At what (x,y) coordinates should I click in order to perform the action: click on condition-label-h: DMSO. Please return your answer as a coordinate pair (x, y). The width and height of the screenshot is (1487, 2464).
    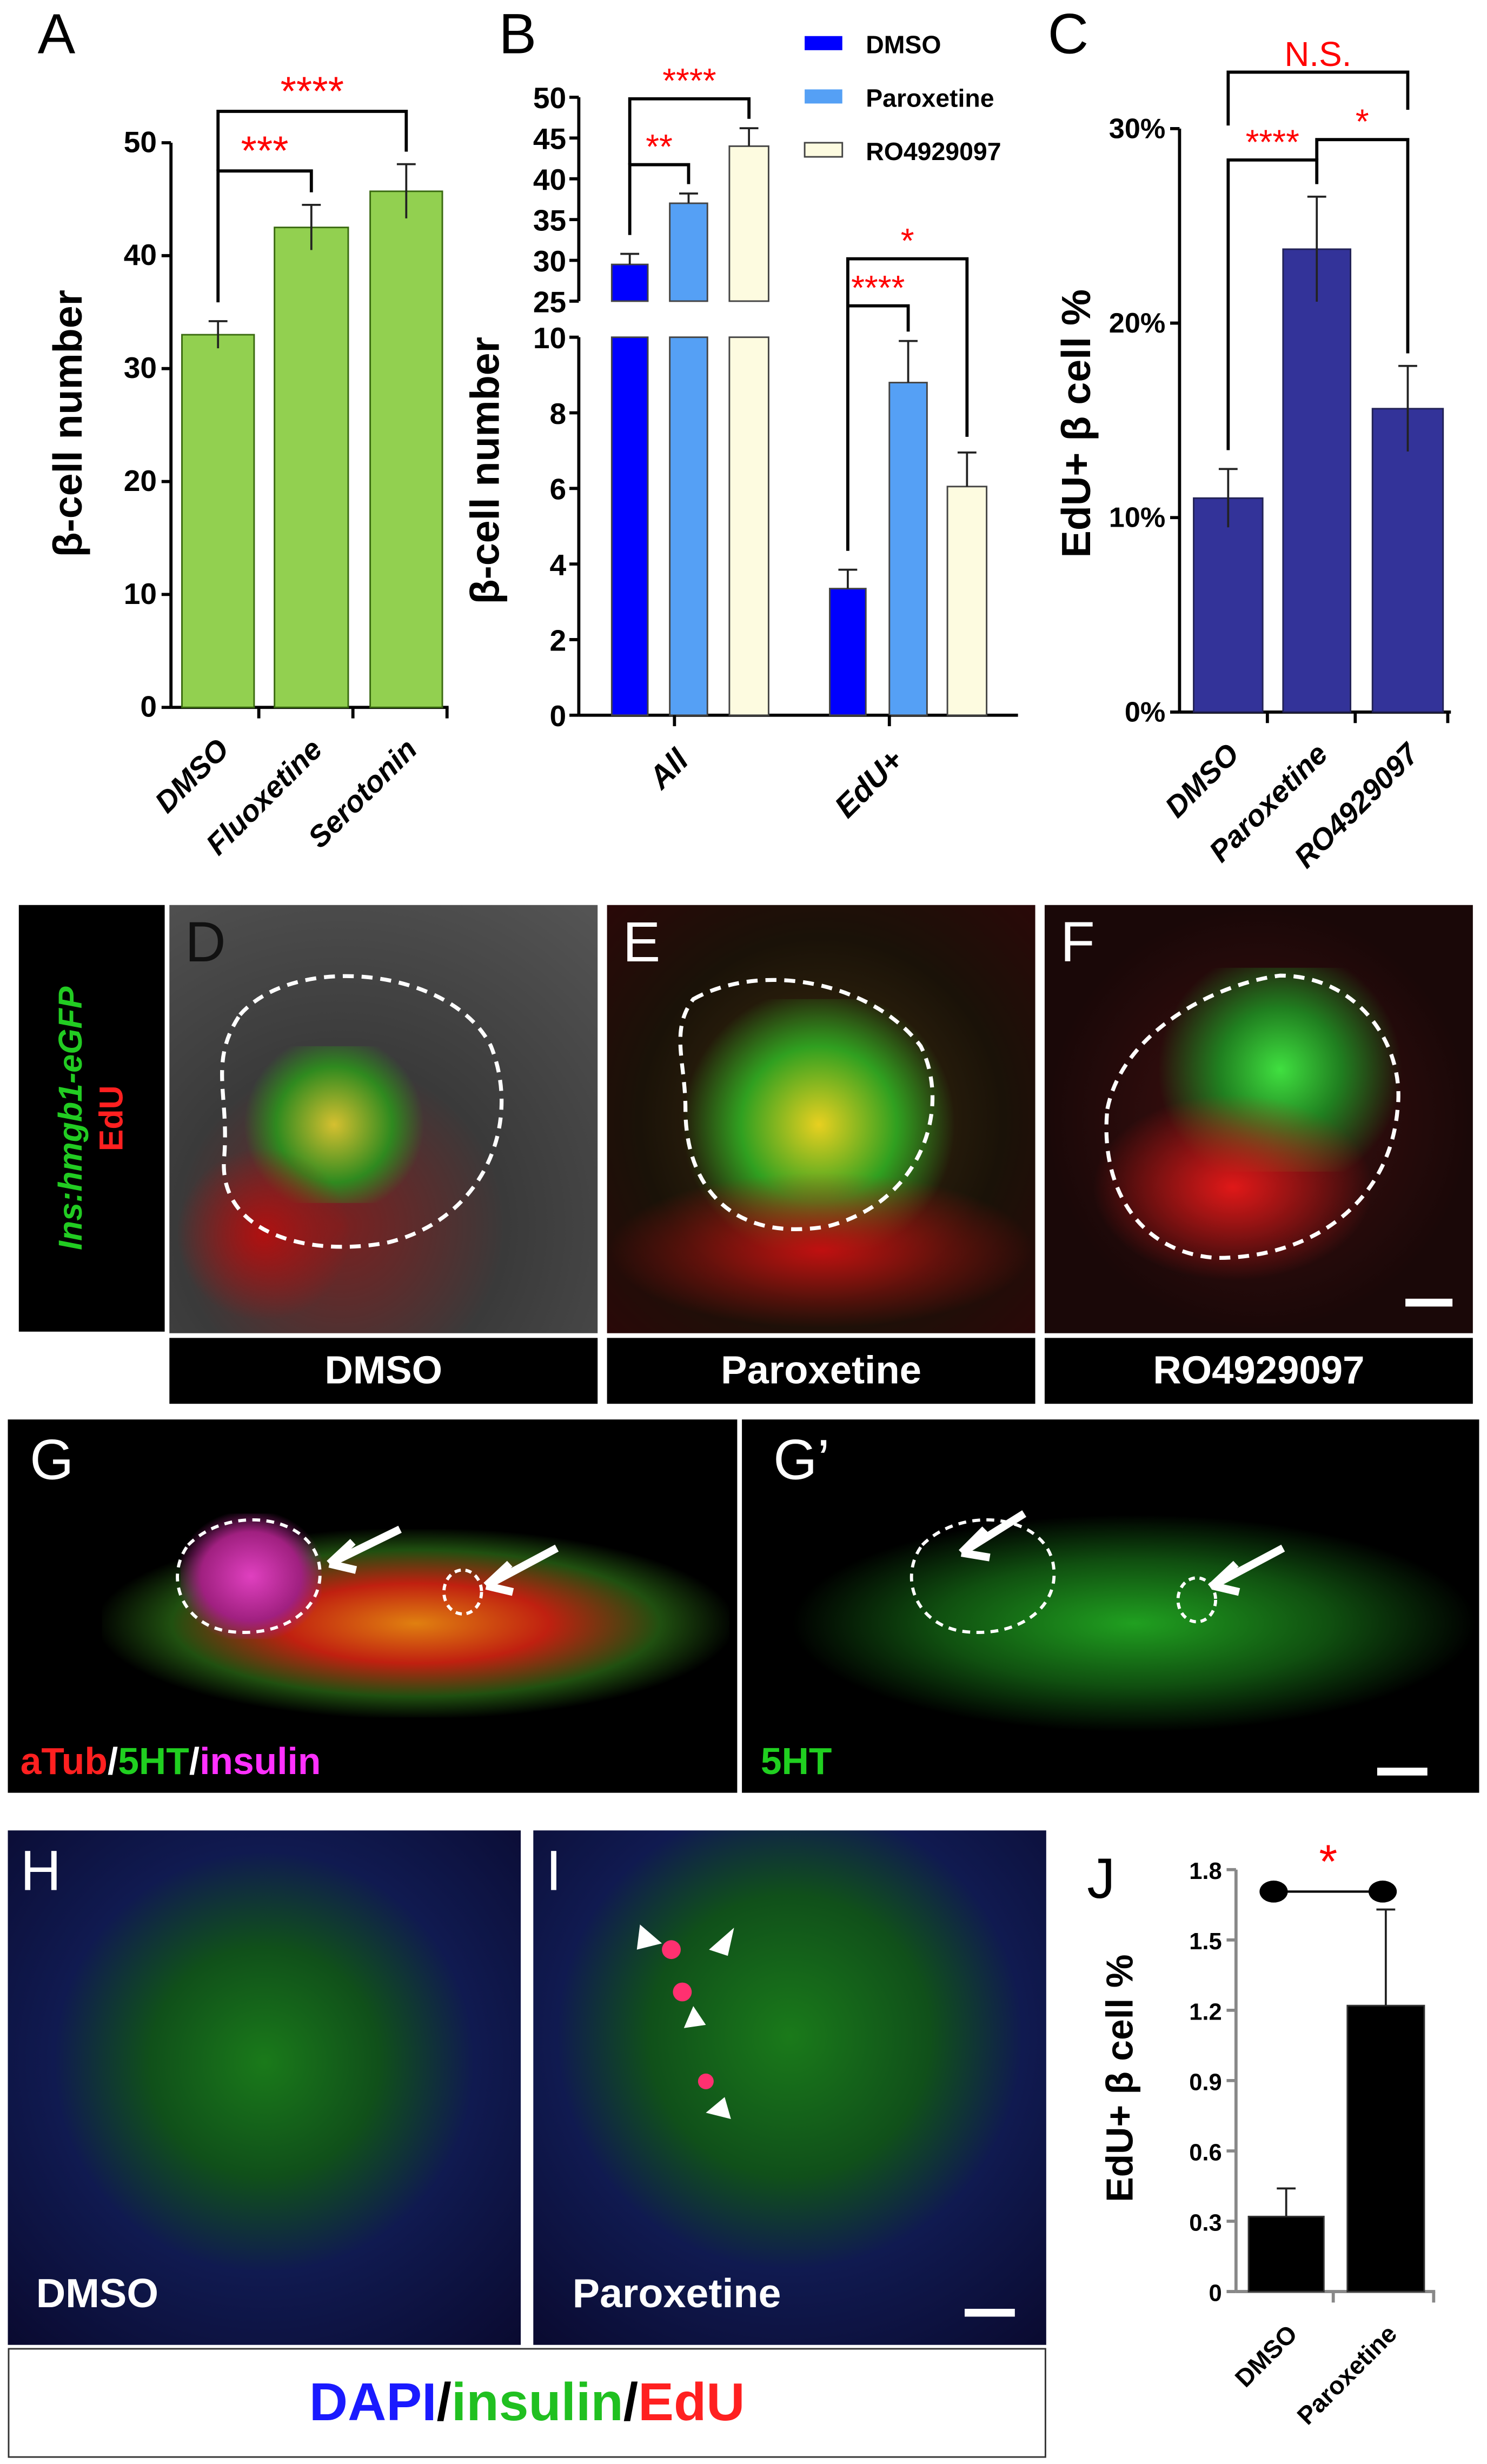
    Looking at the image, I should click on (97, 2293).